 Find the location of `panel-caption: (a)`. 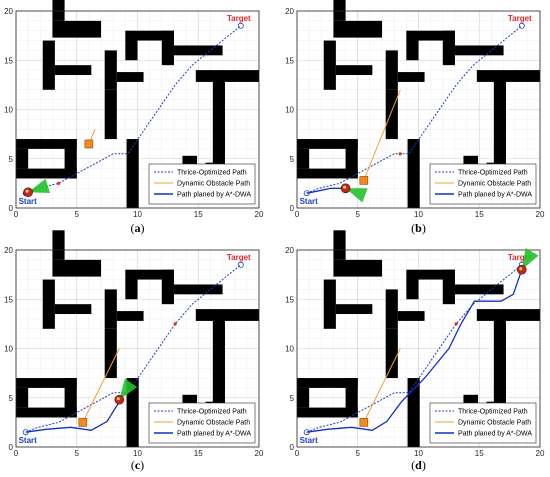

panel-caption: (a) is located at coordinates (138, 228).